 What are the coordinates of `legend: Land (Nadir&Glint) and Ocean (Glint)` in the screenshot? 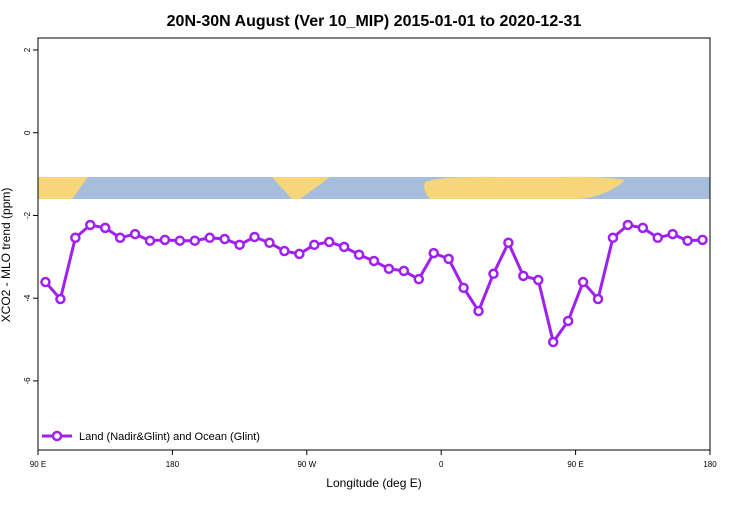 It's located at (151, 436).